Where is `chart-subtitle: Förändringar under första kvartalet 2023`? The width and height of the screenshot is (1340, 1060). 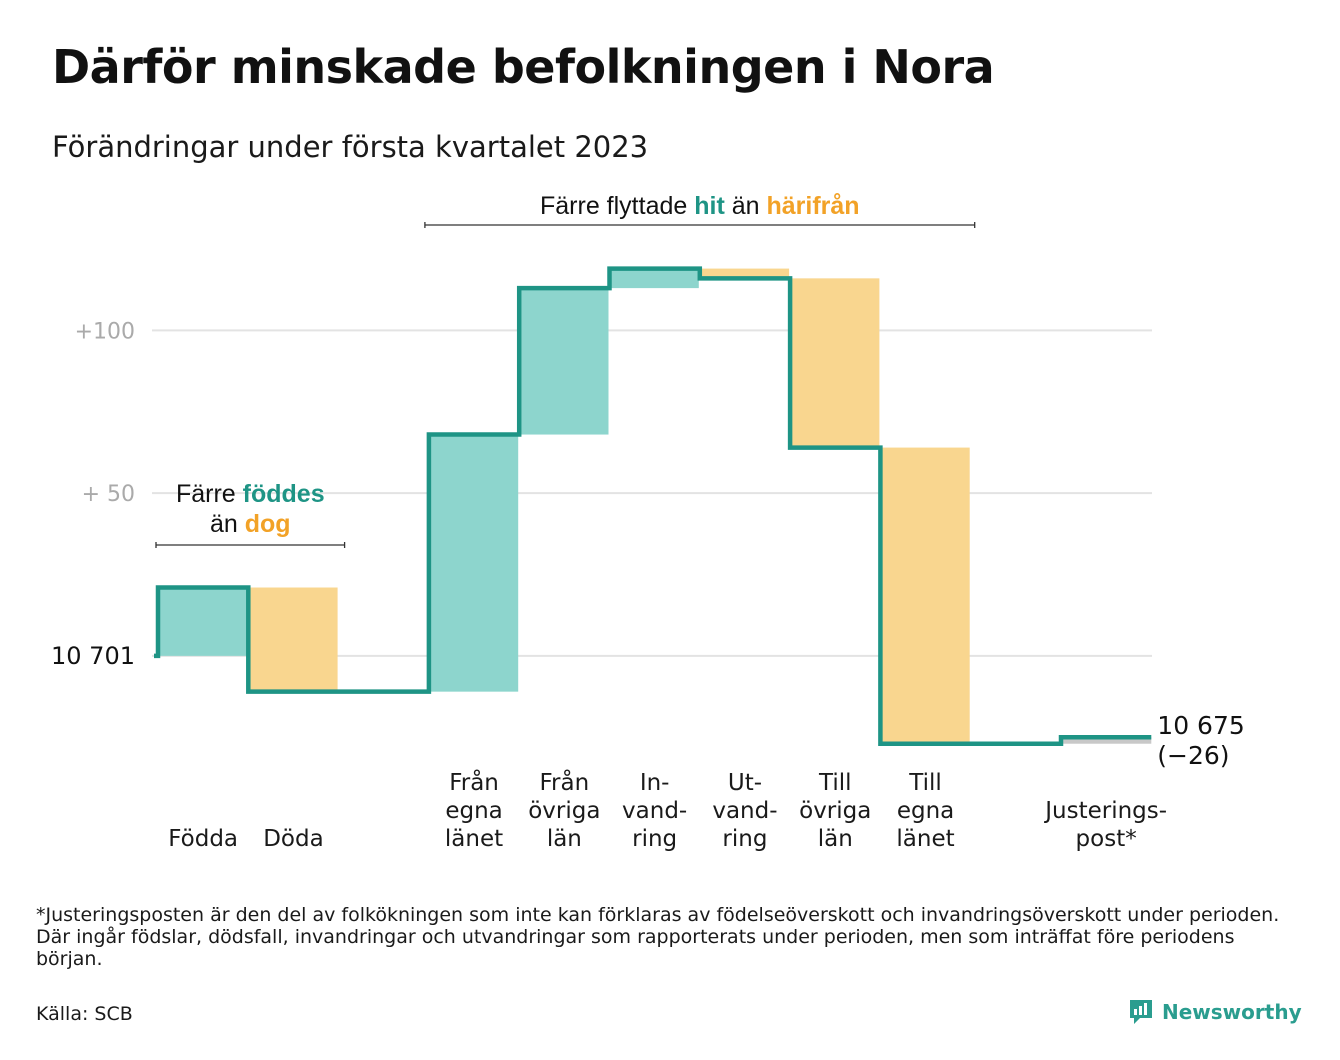
chart-subtitle: Förändringar under första kvartalet 2023 is located at coordinates (350, 147).